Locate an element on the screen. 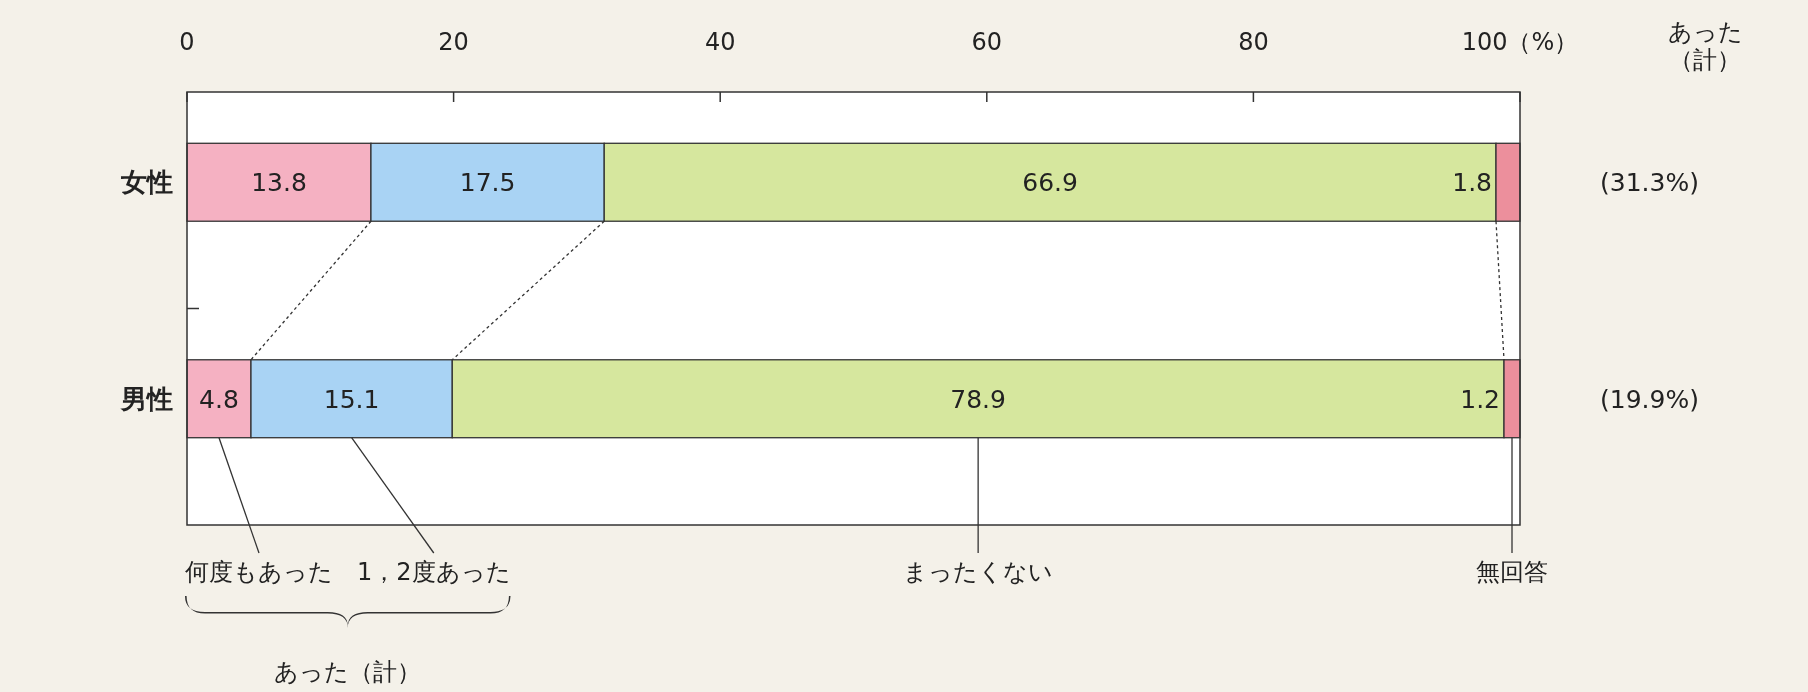 This screenshot has width=1808, height=692. data-label: 4.8 is located at coordinates (219, 399).